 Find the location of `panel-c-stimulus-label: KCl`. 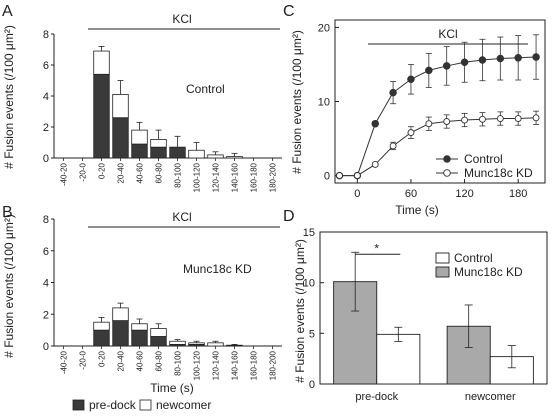

panel-c-stimulus-label: KCl is located at coordinates (447, 34).